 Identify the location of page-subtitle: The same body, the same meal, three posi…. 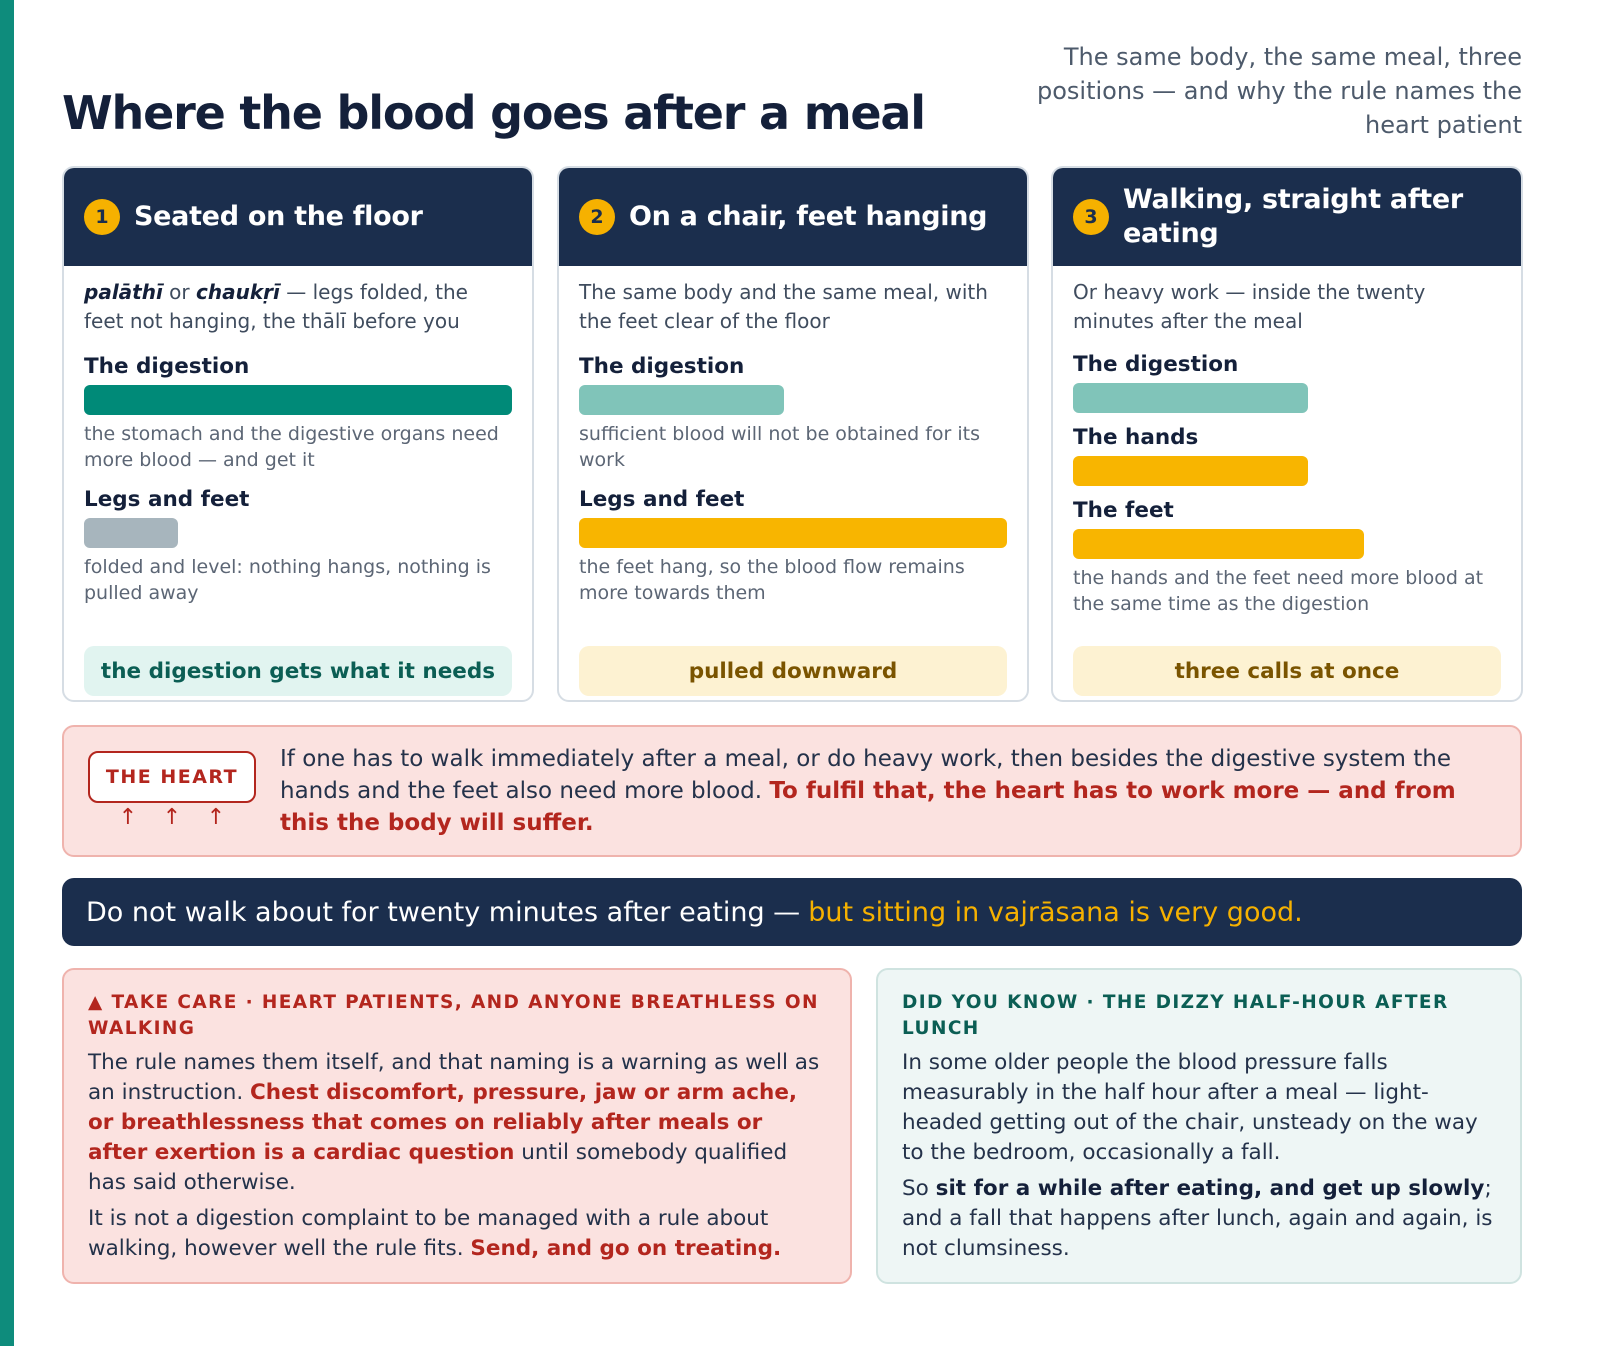
(1279, 91).